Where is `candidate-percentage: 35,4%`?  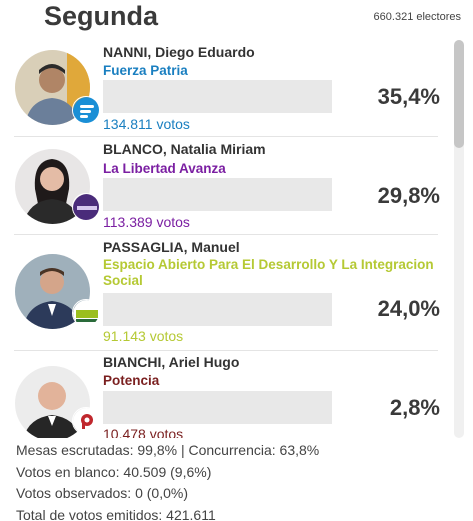
candidate-percentage: 35,4% is located at coordinates (408, 96).